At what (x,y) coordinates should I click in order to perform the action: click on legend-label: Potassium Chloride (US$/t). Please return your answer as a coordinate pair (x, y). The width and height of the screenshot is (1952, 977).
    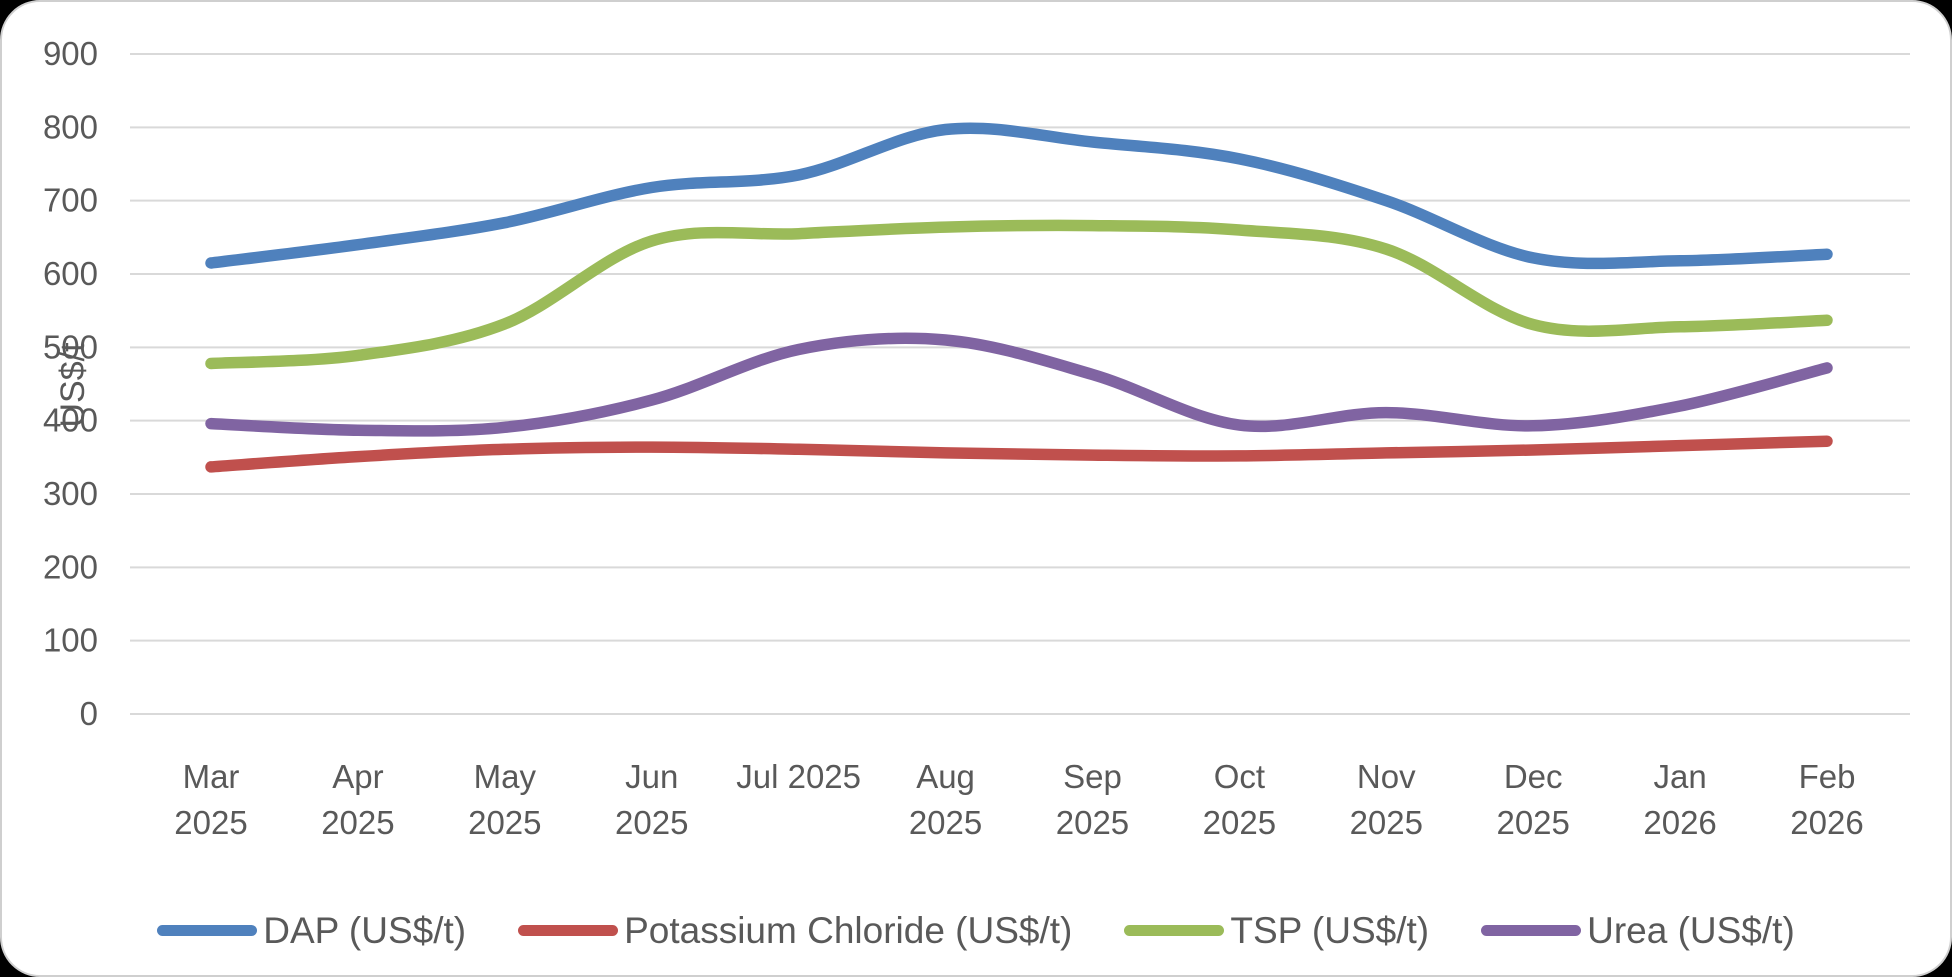
    Looking at the image, I should click on (848, 930).